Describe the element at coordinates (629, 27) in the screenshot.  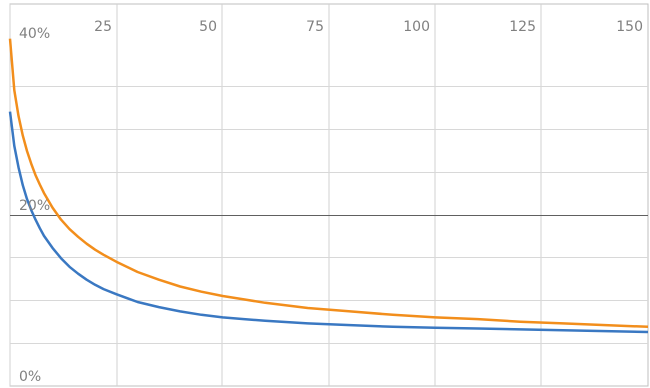
I see `x-tick-label: 150` at that location.